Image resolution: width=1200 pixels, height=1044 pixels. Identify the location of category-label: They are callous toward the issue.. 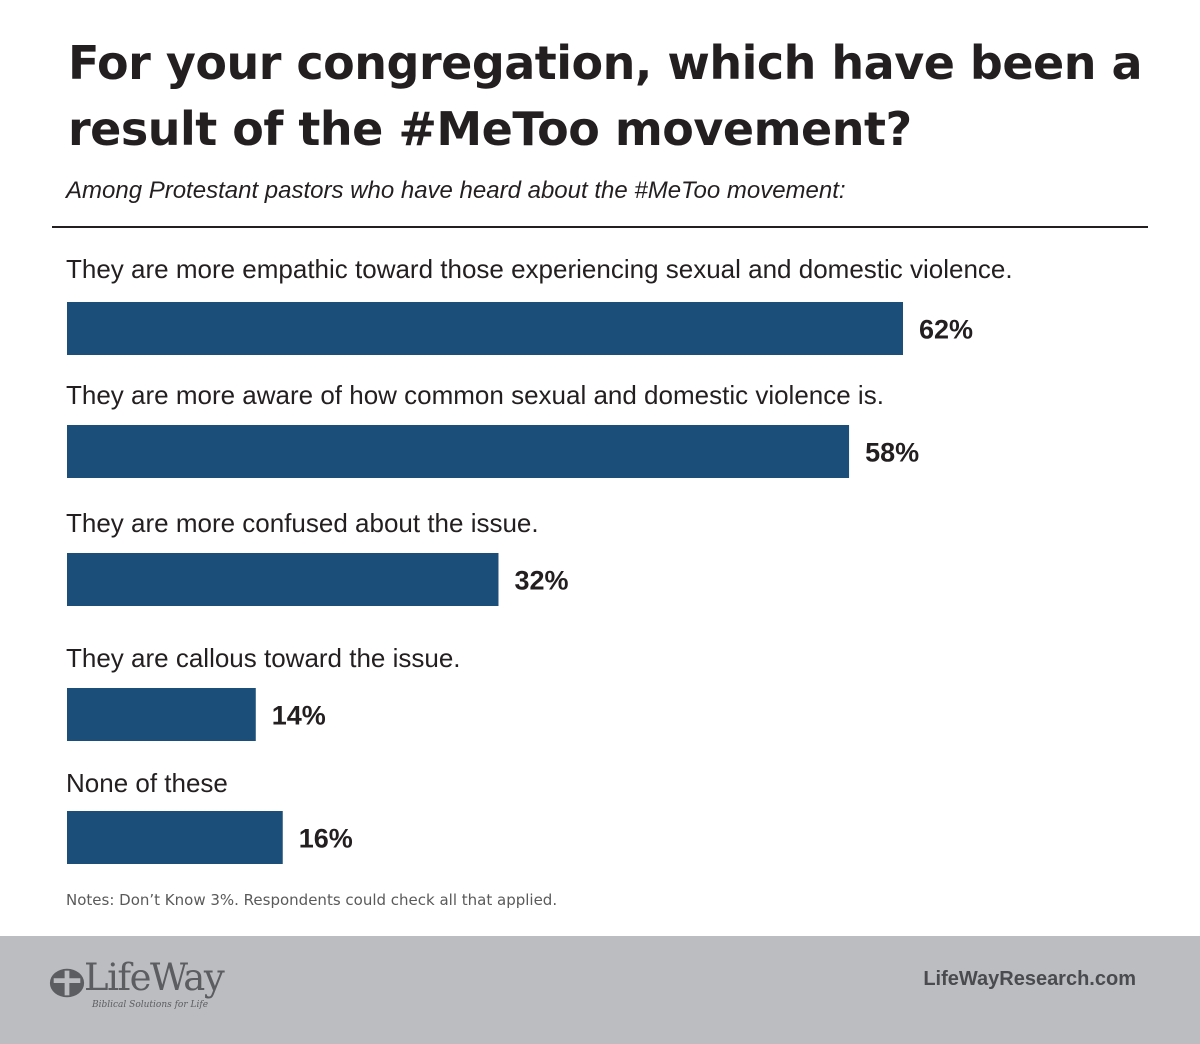
(263, 658).